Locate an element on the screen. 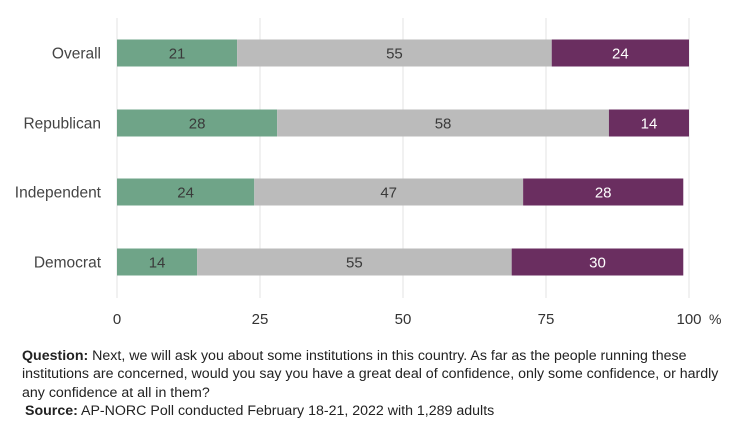 The width and height of the screenshot is (747, 426). data-label: 47 is located at coordinates (388, 193).